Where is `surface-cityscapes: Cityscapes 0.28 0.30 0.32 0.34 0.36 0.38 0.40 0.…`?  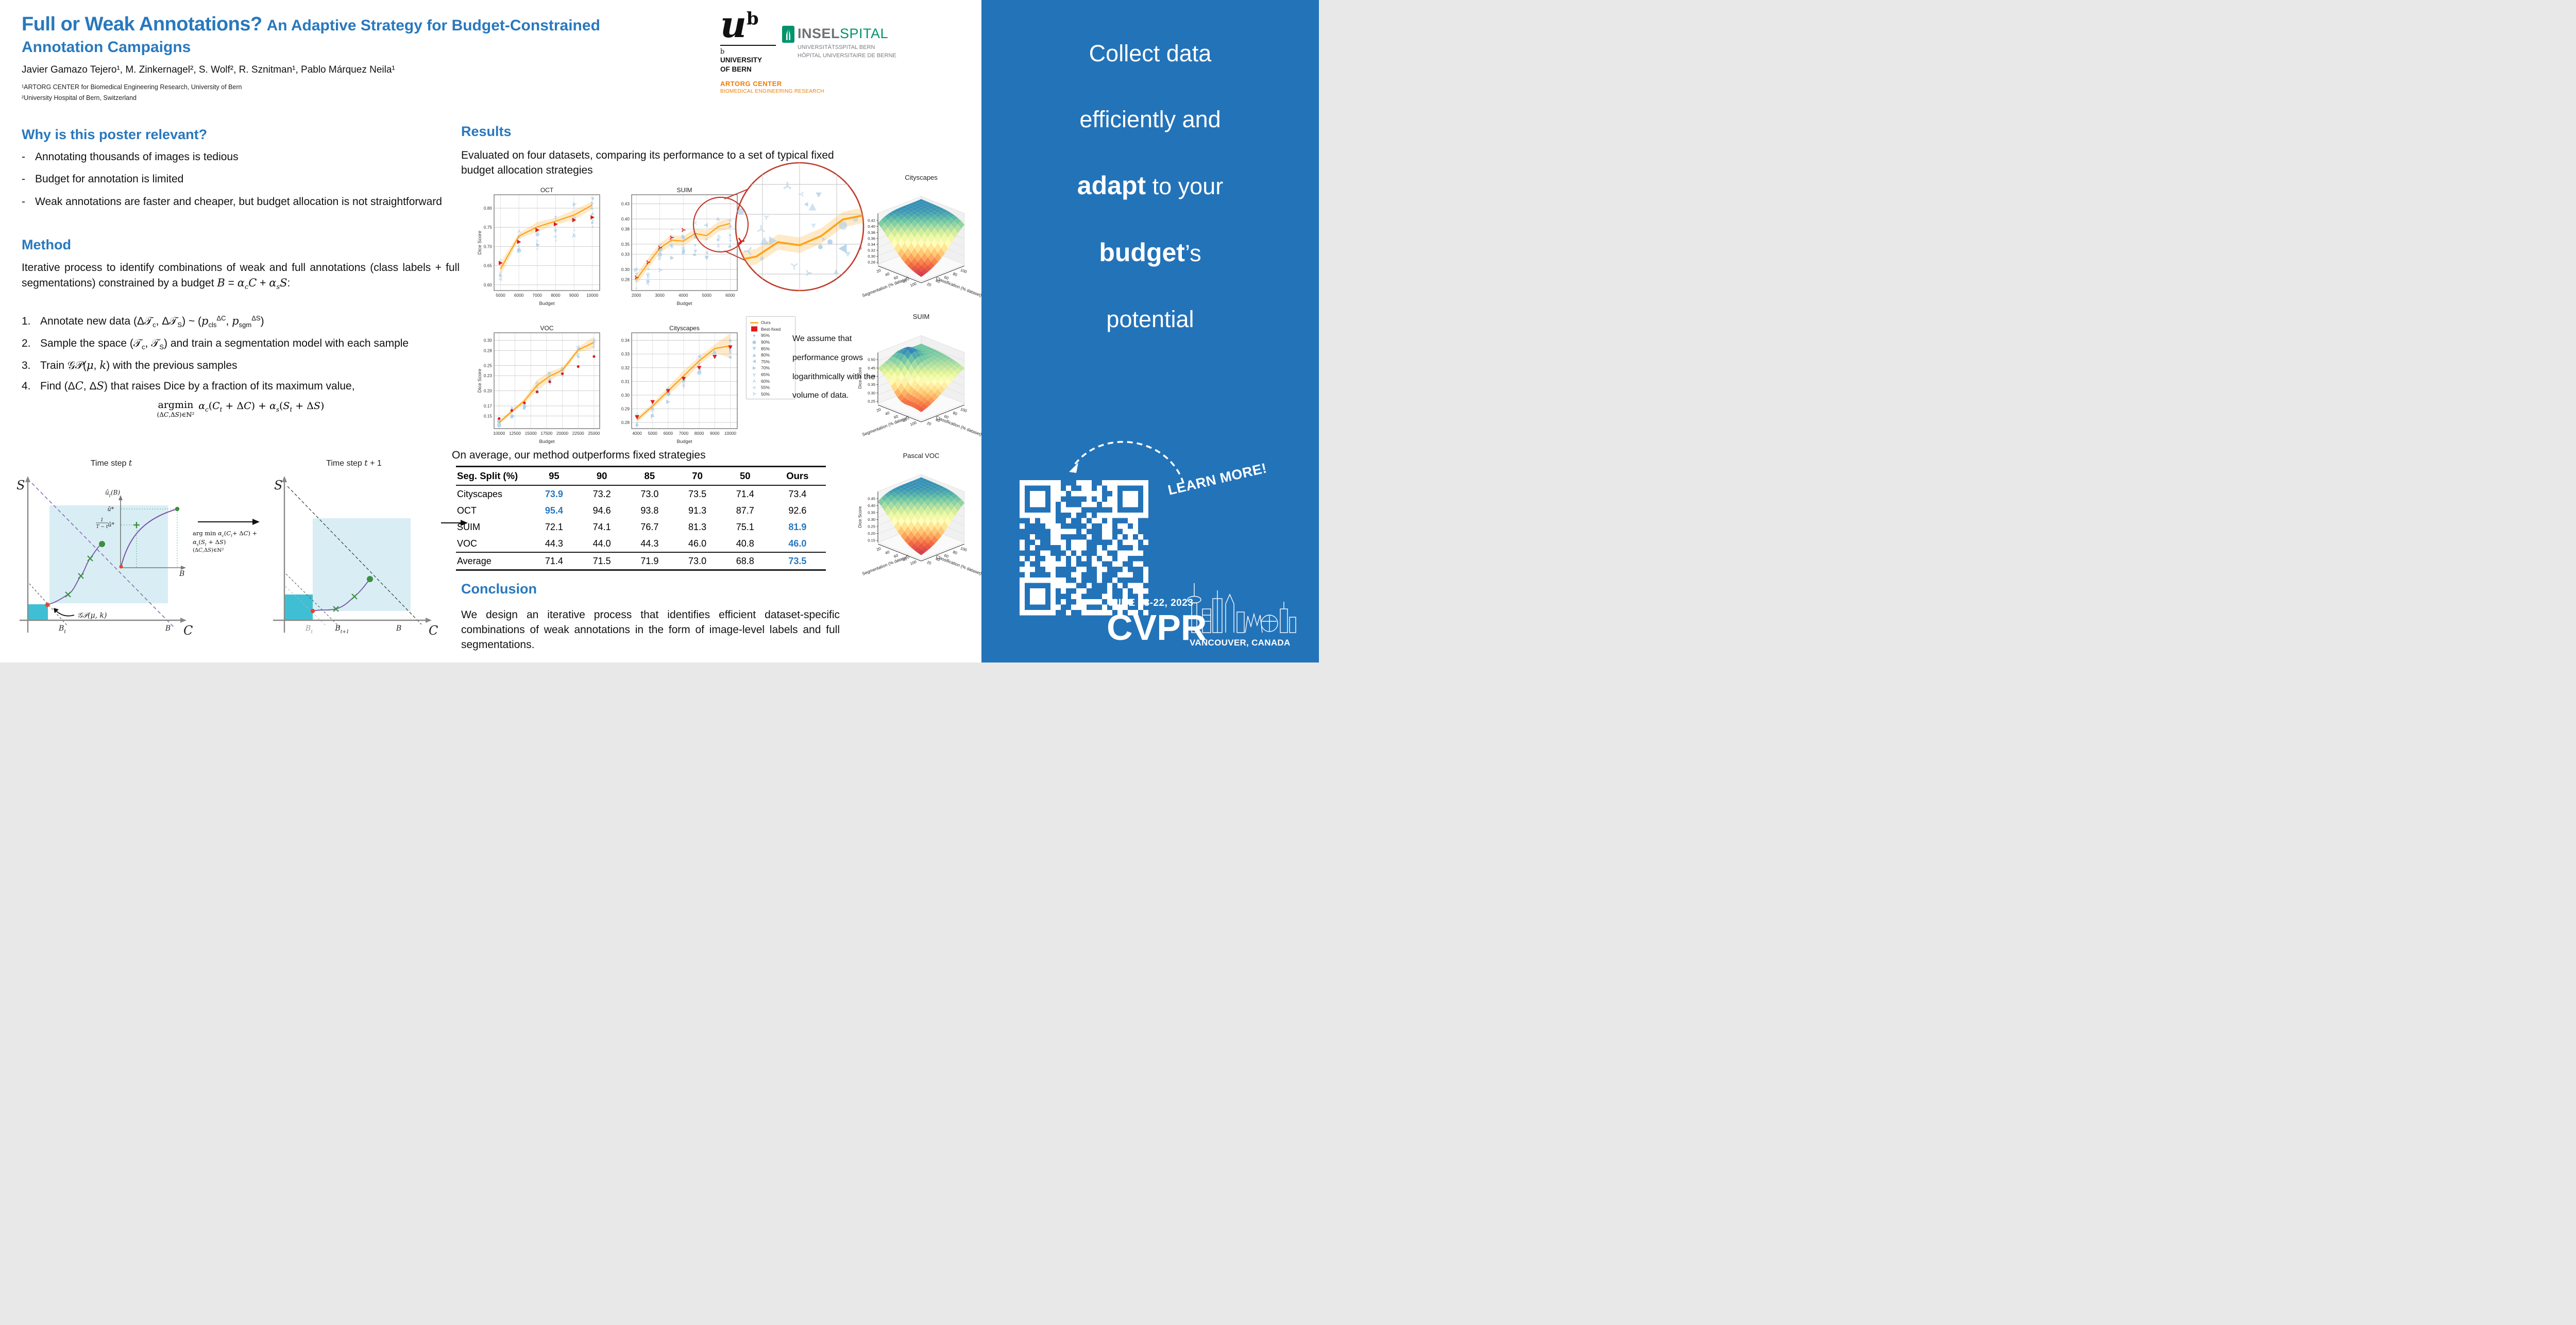
surface-cityscapes: Cityscapes 0.28 0.30 0.32 0.34 0.36 0.38 0.40 0.… is located at coordinates (913, 242).